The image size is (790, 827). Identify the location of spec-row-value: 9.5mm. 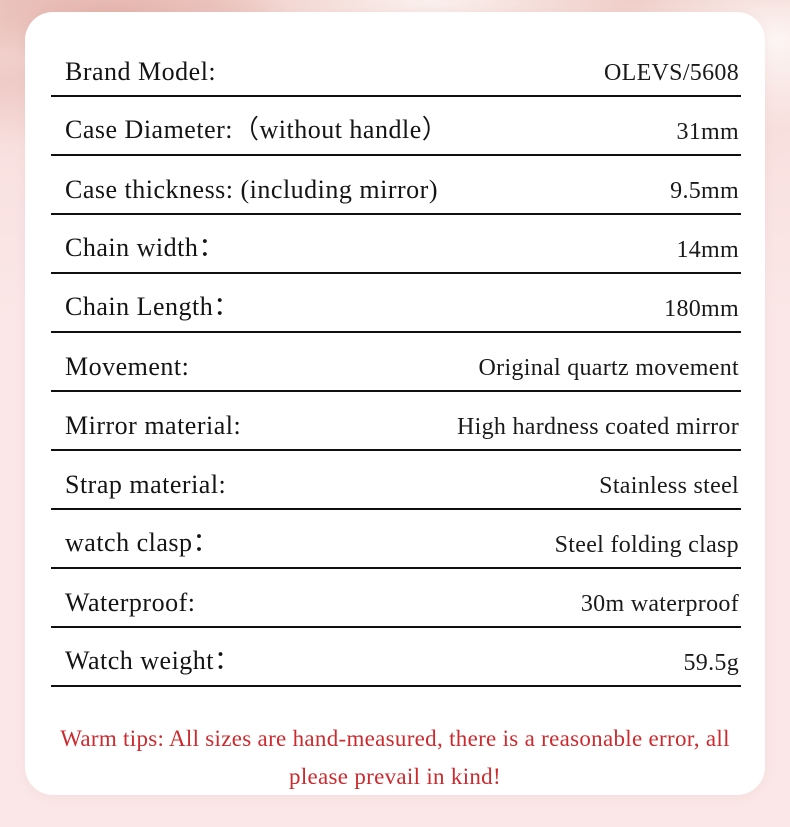
(704, 191).